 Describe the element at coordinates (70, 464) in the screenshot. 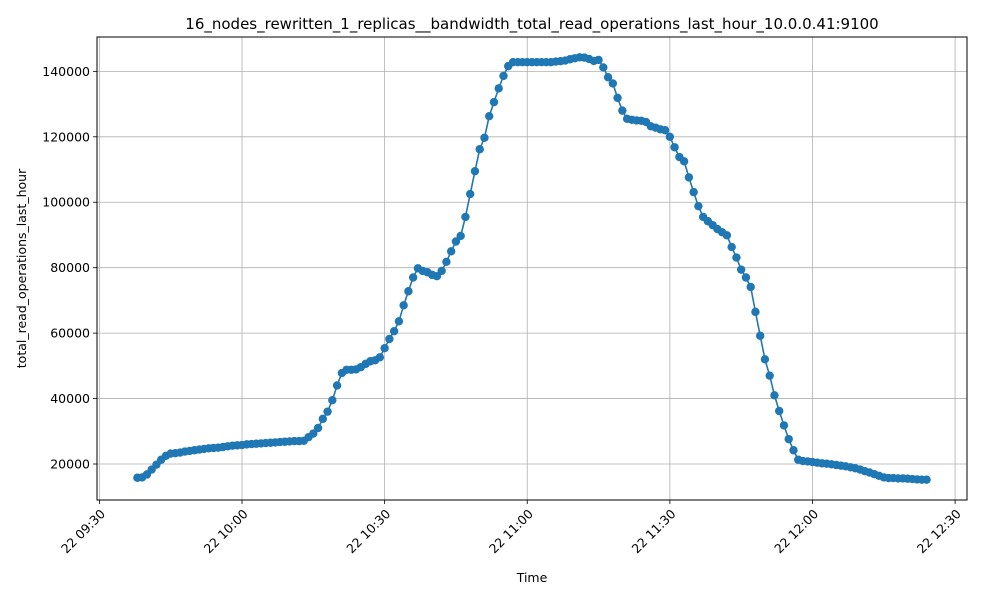

I see `y-tick-label: 20000` at that location.